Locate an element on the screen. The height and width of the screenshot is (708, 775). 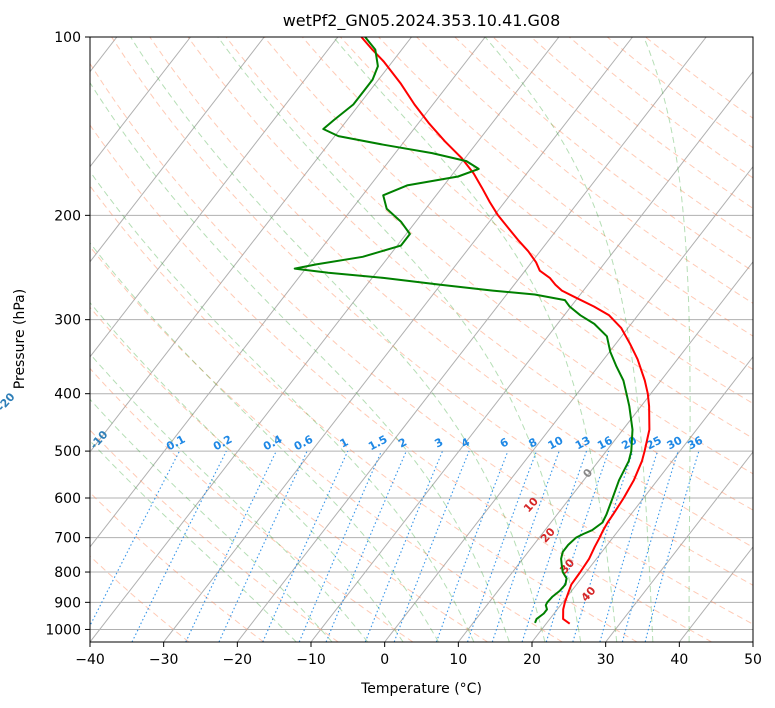
x-tick-label: 30 is located at coordinates (606, 660).